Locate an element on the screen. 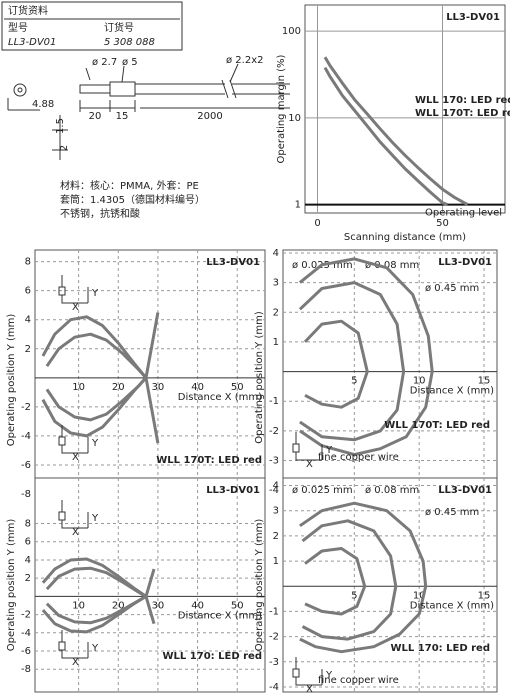 The width and height of the screenshot is (510, 694). model: LL3-DV01 is located at coordinates (32, 42).